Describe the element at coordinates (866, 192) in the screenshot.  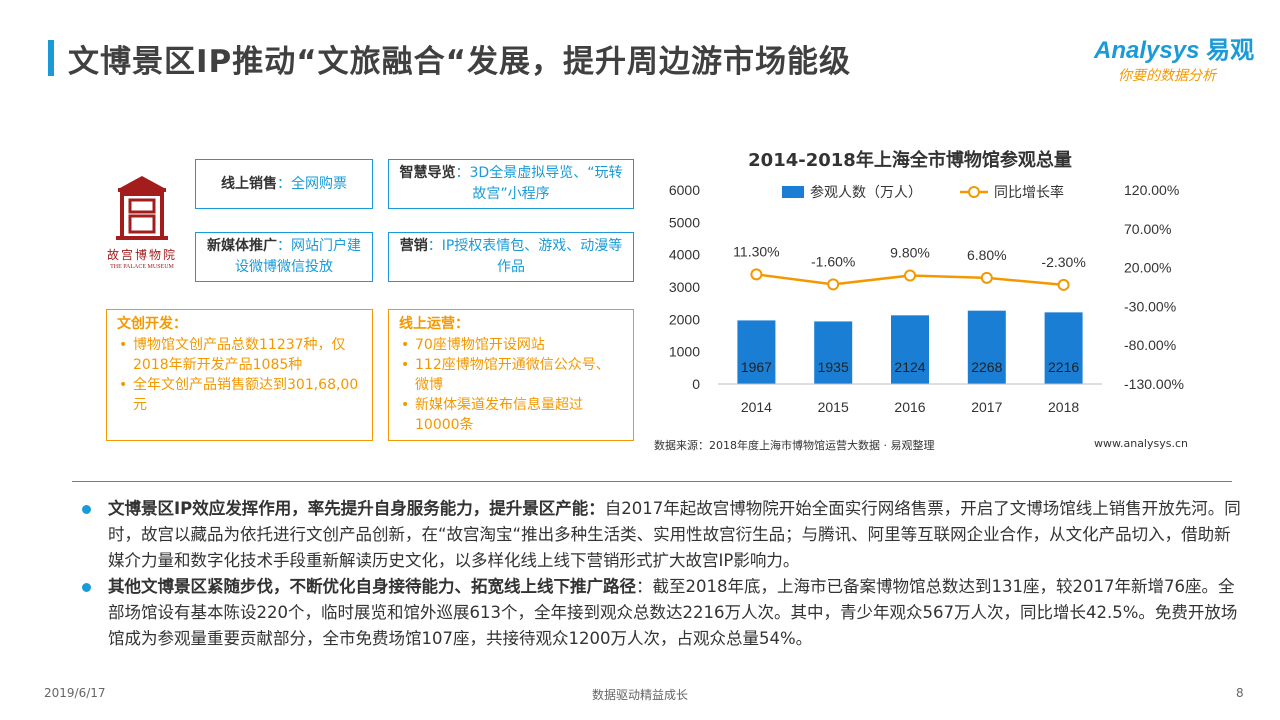
I see `legend-bar-label: 参观人数（万人）` at that location.